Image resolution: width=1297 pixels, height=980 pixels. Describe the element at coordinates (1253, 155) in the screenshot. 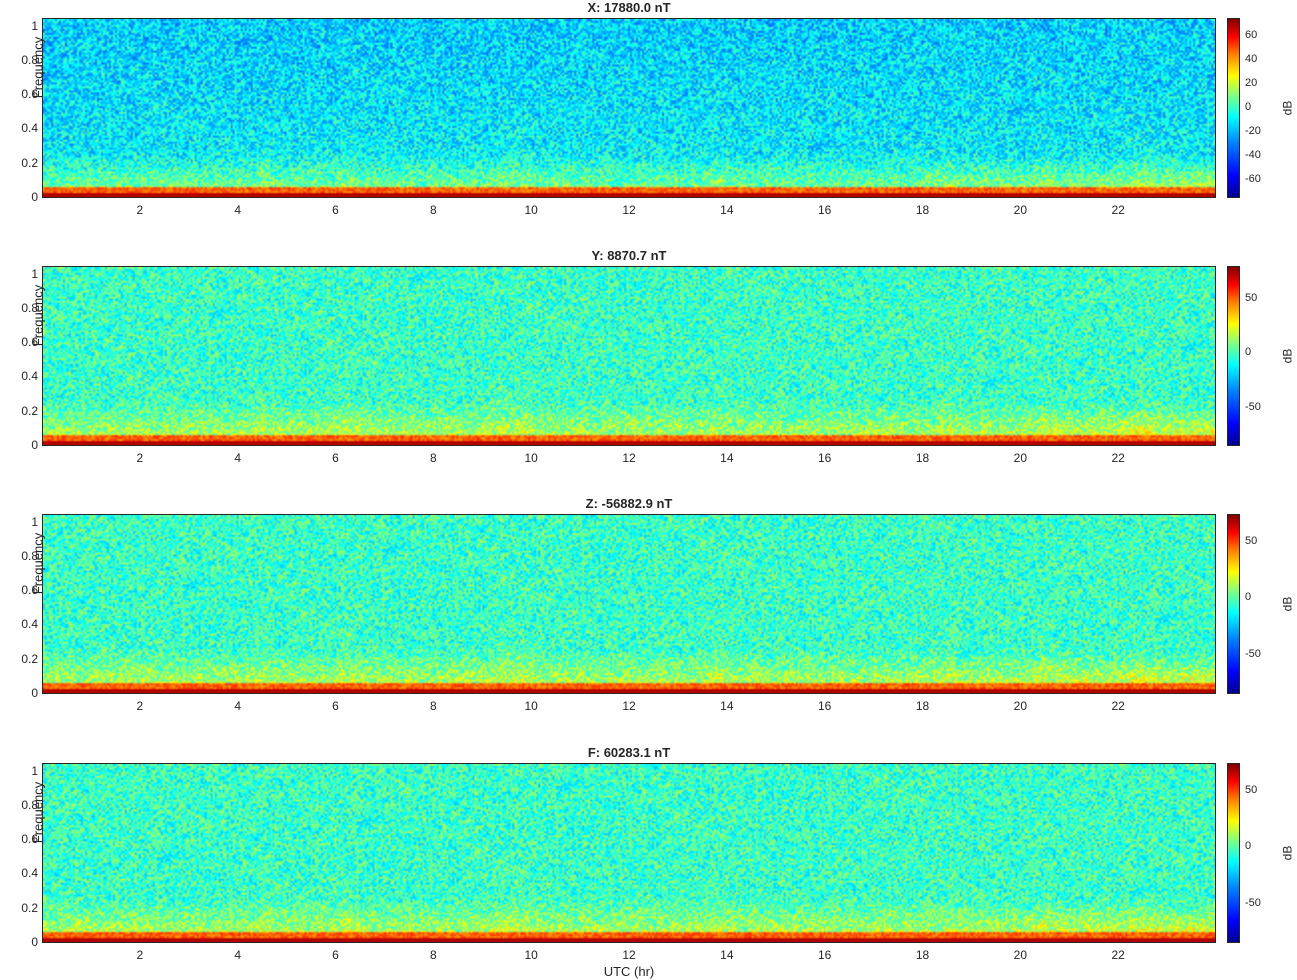

I see `colorbar-tick-label: -40` at that location.